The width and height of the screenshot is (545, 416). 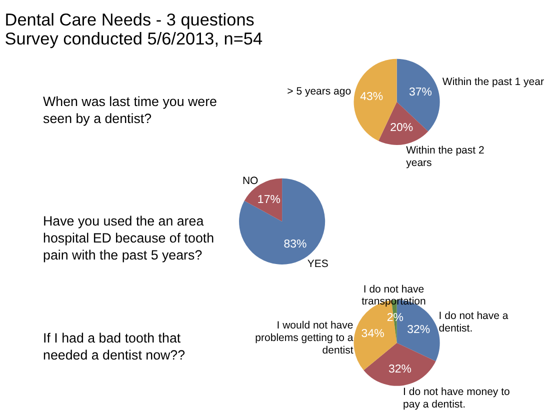 What do you see at coordinates (473, 322) in the screenshot?
I see `slice-label: I do not have a dentist.` at bounding box center [473, 322].